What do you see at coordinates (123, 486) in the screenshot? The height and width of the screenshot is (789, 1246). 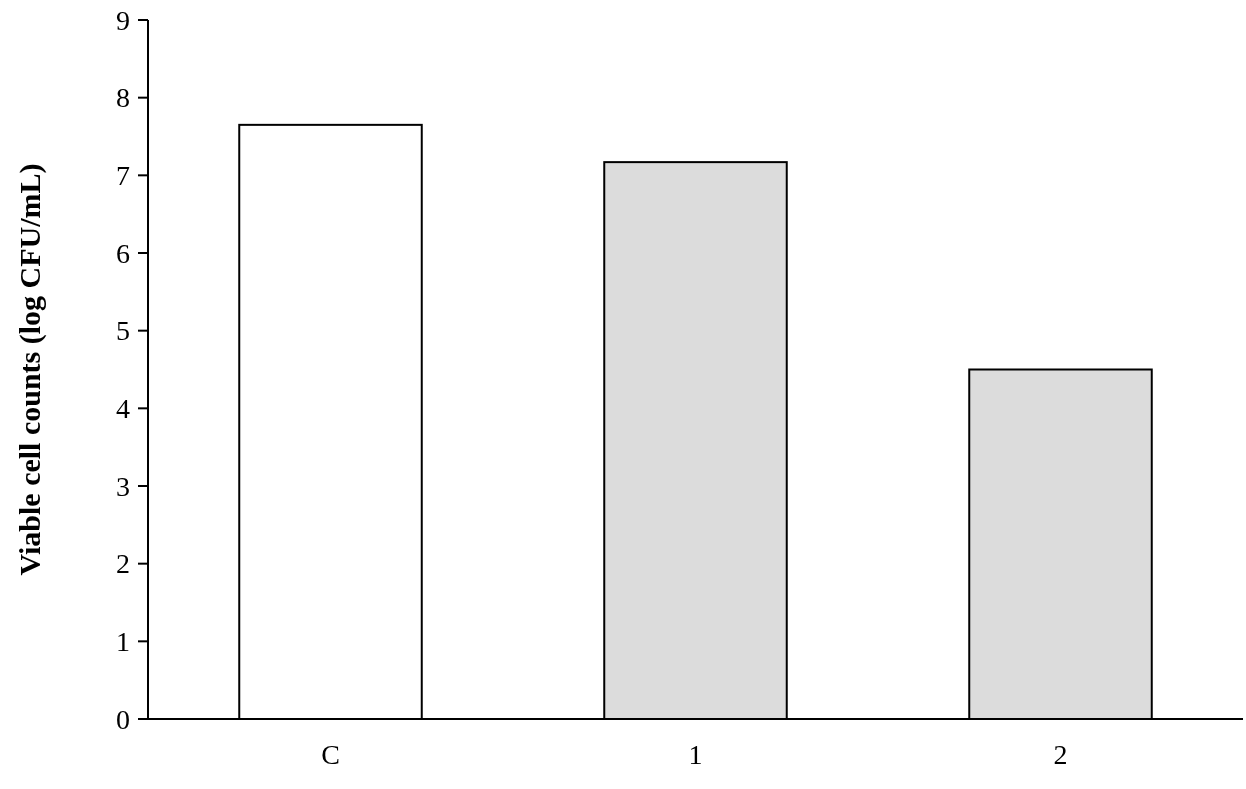 I see `y-tick-label: 3` at bounding box center [123, 486].